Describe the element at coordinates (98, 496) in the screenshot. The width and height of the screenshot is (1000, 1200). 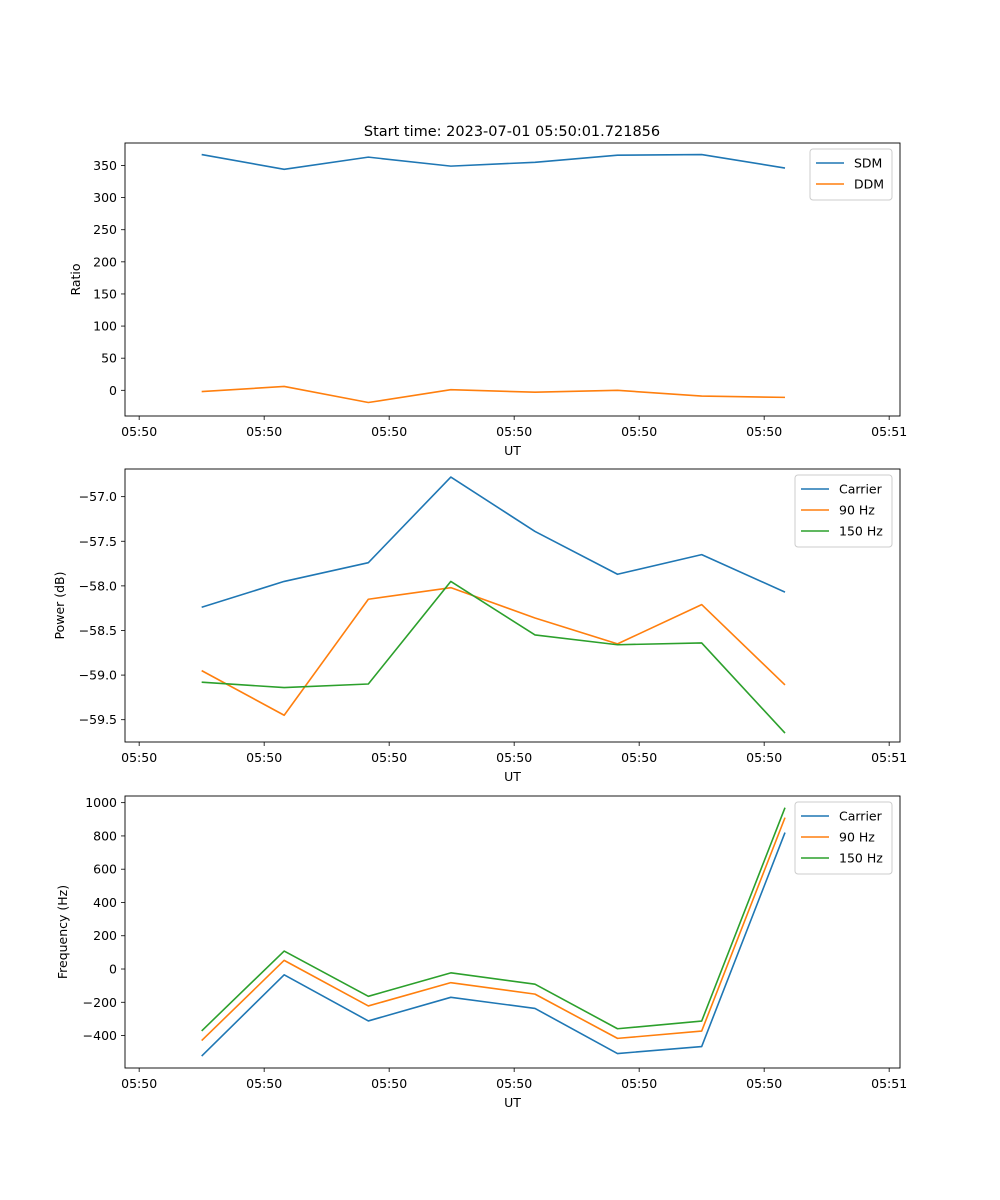
I see `y-tick-label: −57.0` at that location.